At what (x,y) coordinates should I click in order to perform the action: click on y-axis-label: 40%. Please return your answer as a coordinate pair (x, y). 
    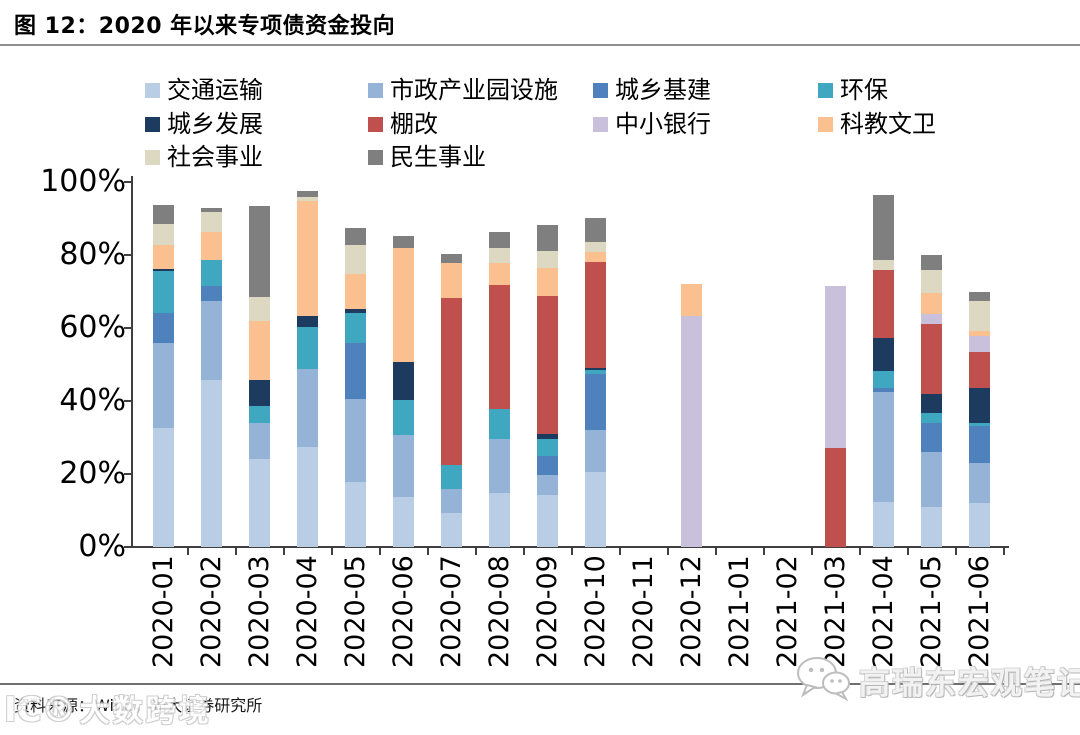
    Looking at the image, I should click on (92, 400).